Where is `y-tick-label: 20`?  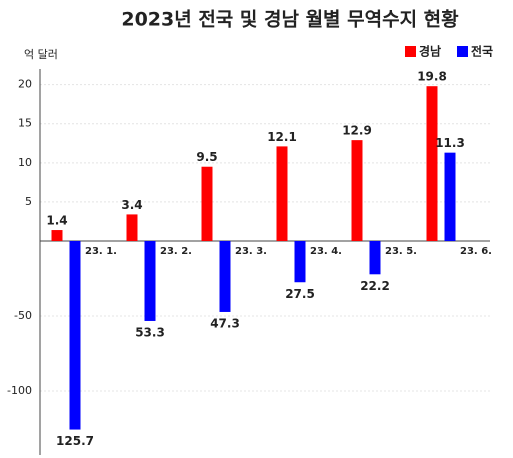 y-tick-label: 20 is located at coordinates (25, 84).